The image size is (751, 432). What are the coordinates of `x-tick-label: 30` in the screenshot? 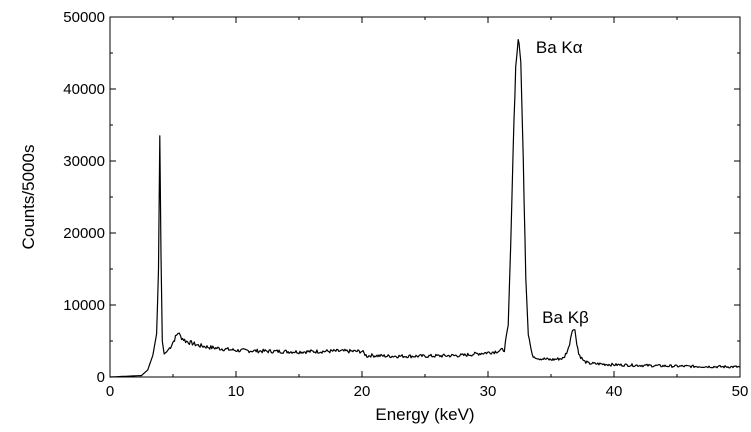 It's located at (488, 391).